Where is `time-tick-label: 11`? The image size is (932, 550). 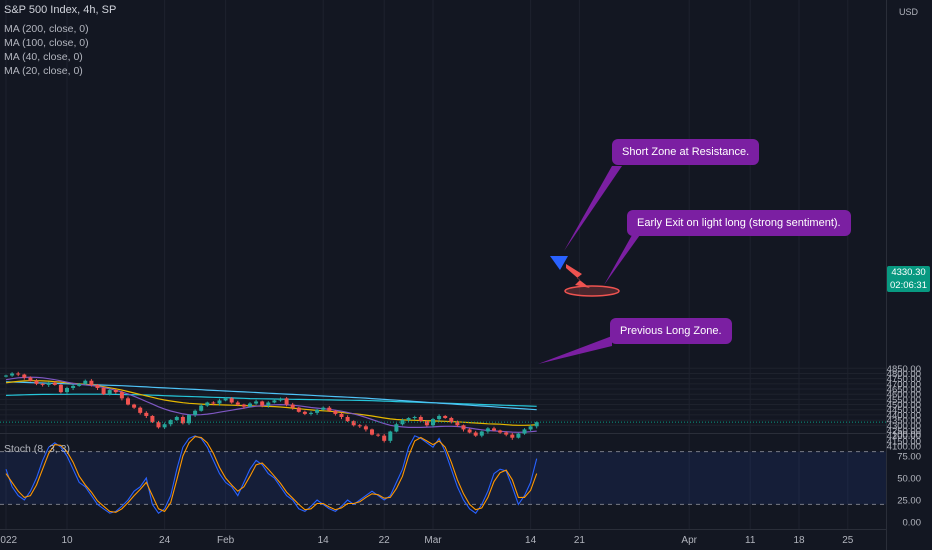 time-tick-label: 11 is located at coordinates (750, 540).